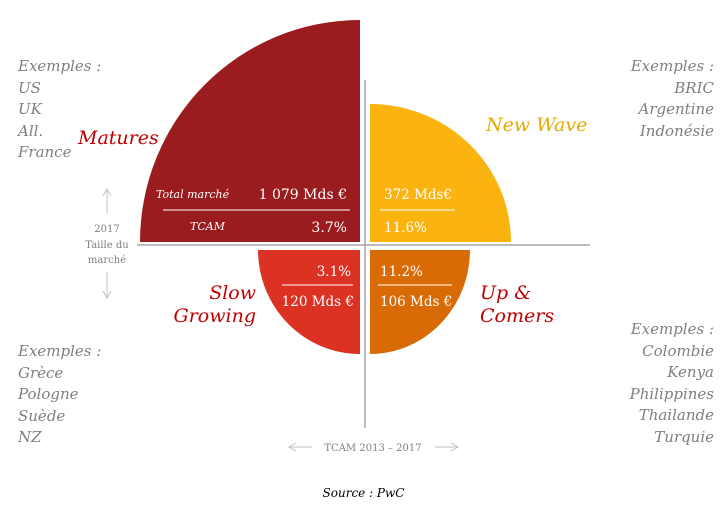 The width and height of the screenshot is (727, 521). I want to click on horizontal-axis-label: TCAM 2013 – 2017, so click(373, 448).